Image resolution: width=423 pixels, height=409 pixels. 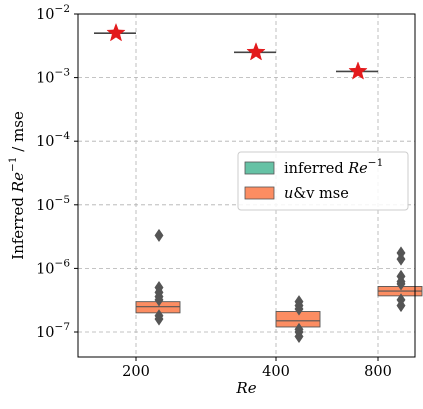 I want to click on y-axis-title-suffix: / mse, so click(x=18, y=134).